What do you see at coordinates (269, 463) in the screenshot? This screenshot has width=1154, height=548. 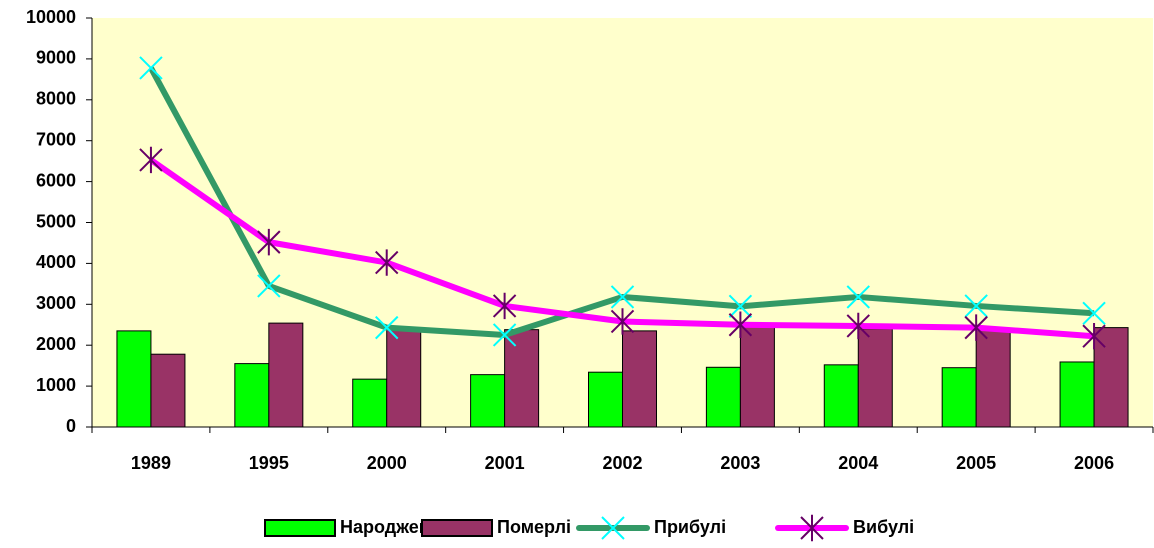 I see `x-tick-label: 1995` at bounding box center [269, 463].